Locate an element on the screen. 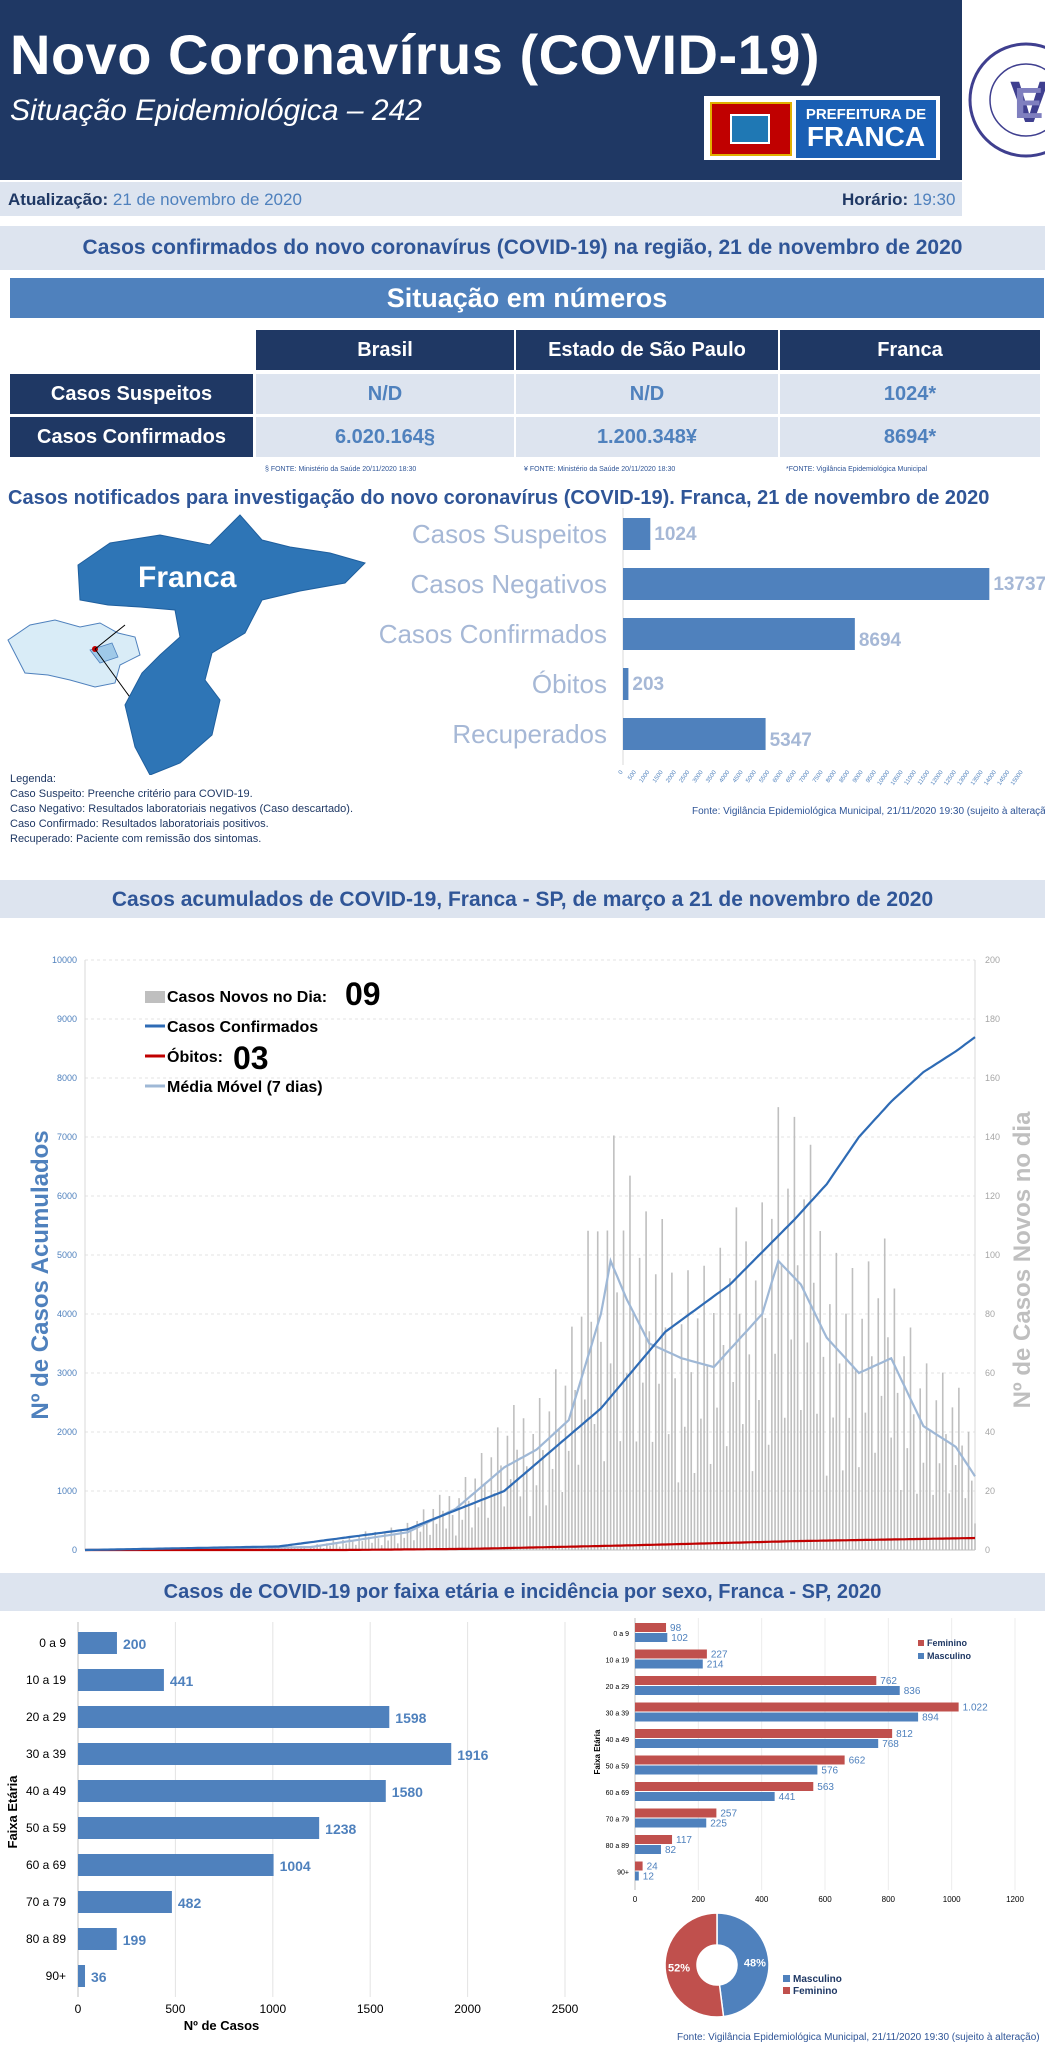 The height and width of the screenshot is (2069, 1045). legend-confirmed: Casos Confirmados is located at coordinates (242, 1027).